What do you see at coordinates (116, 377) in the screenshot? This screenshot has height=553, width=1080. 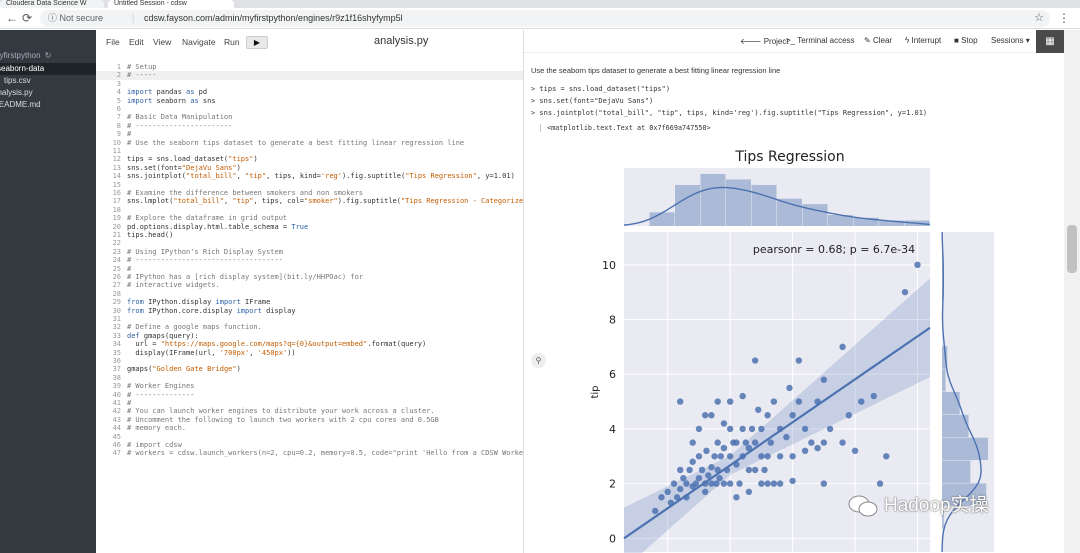 I see `code-line: 38` at bounding box center [116, 377].